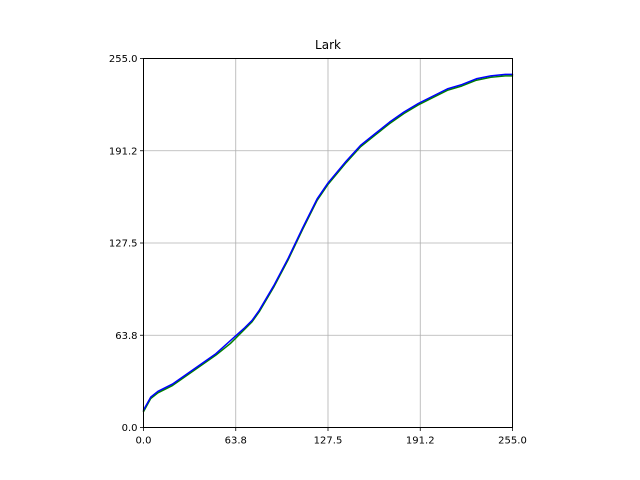 This screenshot has width=640, height=480. Describe the element at coordinates (123, 151) in the screenshot. I see `y-tick-label: 191.2` at that location.